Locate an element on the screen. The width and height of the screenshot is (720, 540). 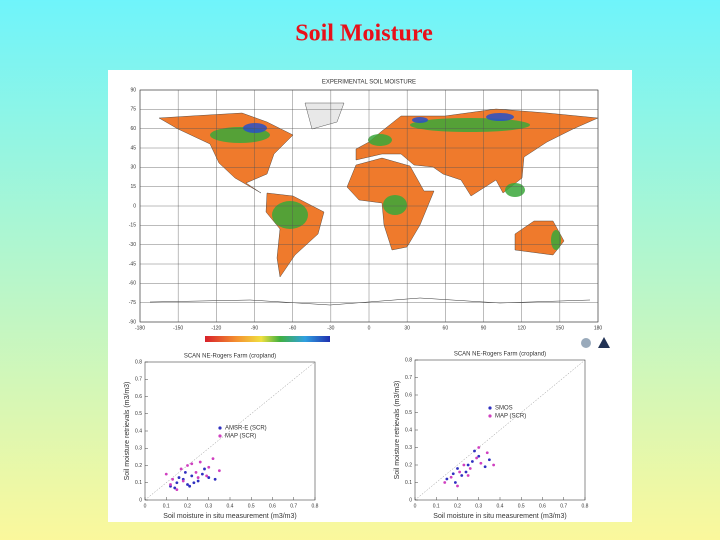
lat-tick-label: -90 is located at coordinates (132, 322).